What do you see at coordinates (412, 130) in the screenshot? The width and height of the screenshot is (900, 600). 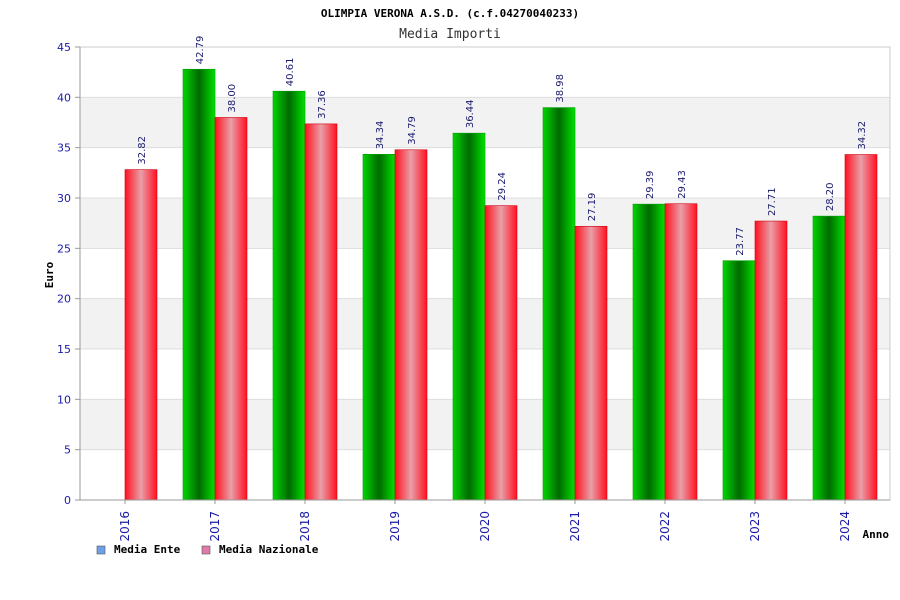 I see `data-label: 34.79` at bounding box center [412, 130].